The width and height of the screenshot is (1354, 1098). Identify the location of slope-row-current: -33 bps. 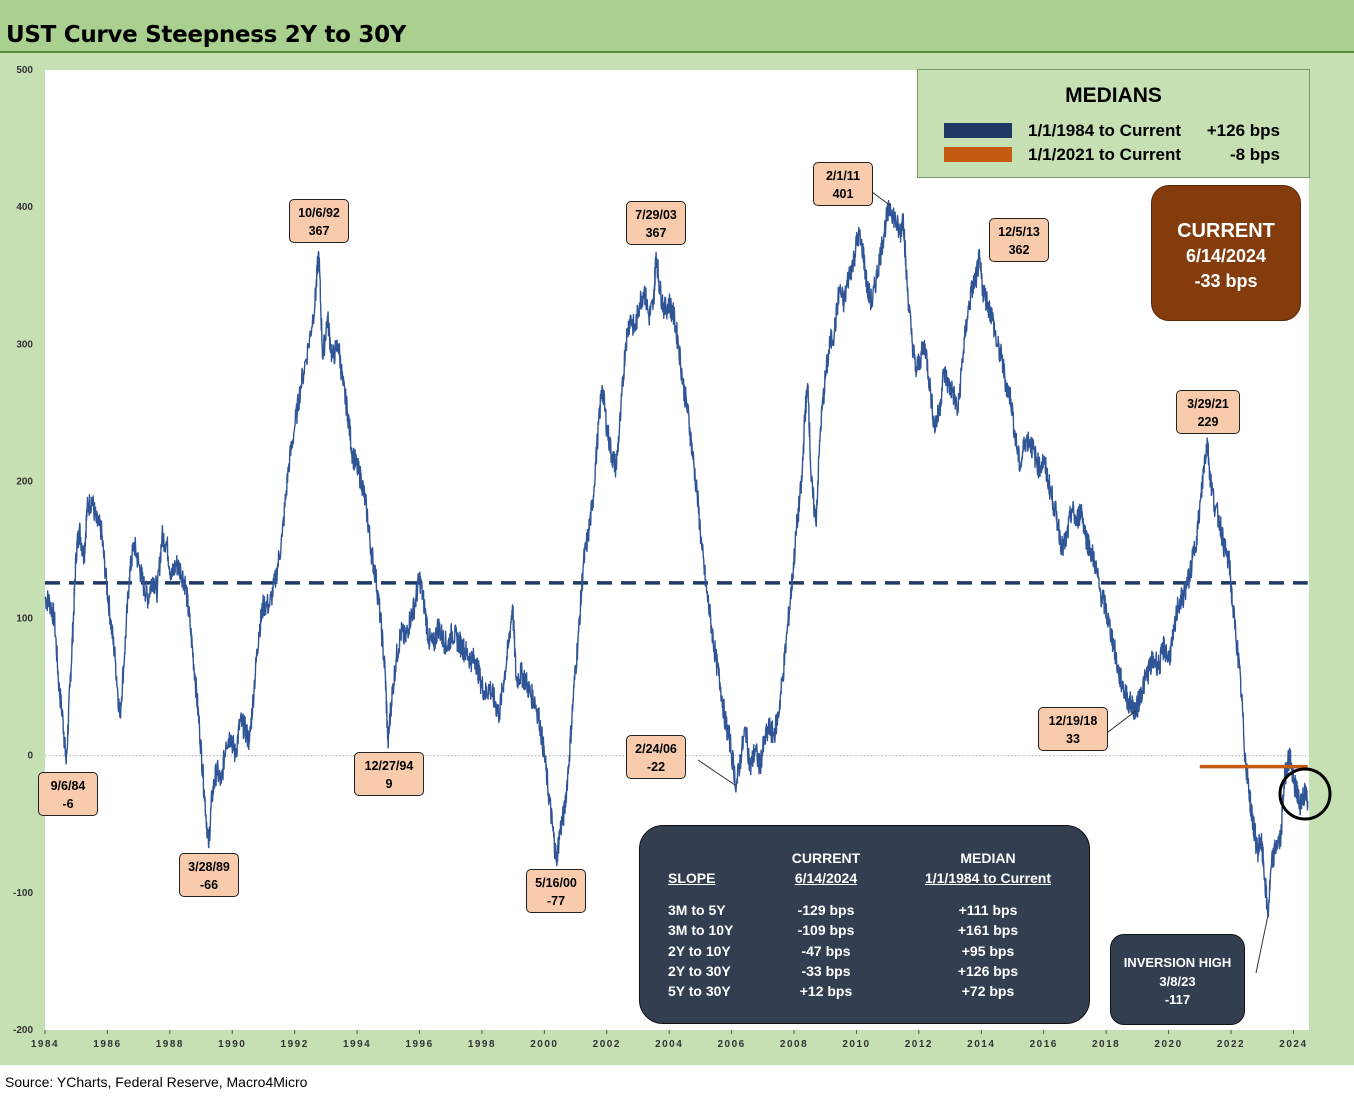
(826, 971).